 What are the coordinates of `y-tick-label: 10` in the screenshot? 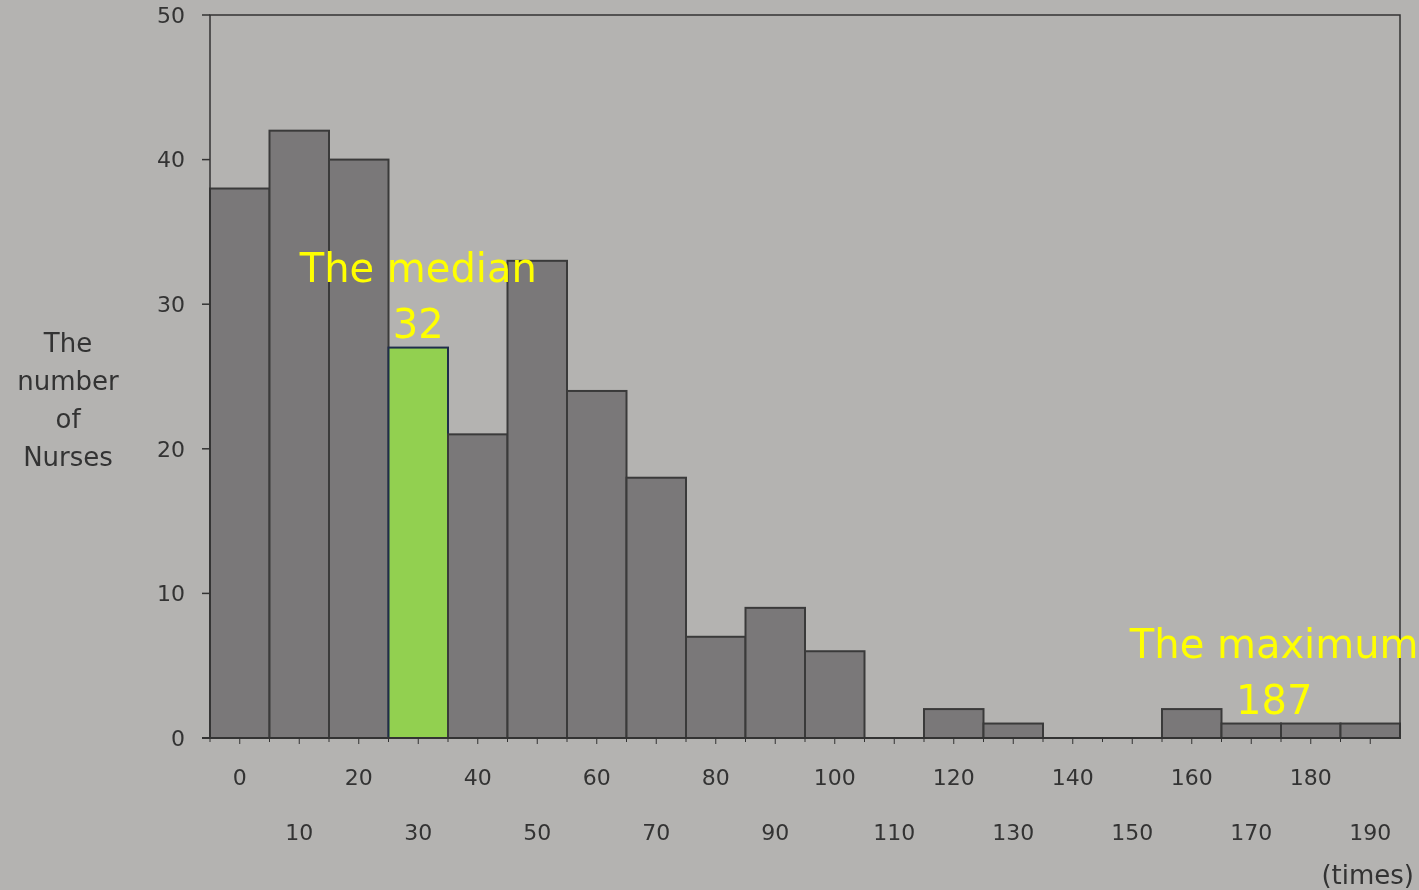 It's located at (171, 594).